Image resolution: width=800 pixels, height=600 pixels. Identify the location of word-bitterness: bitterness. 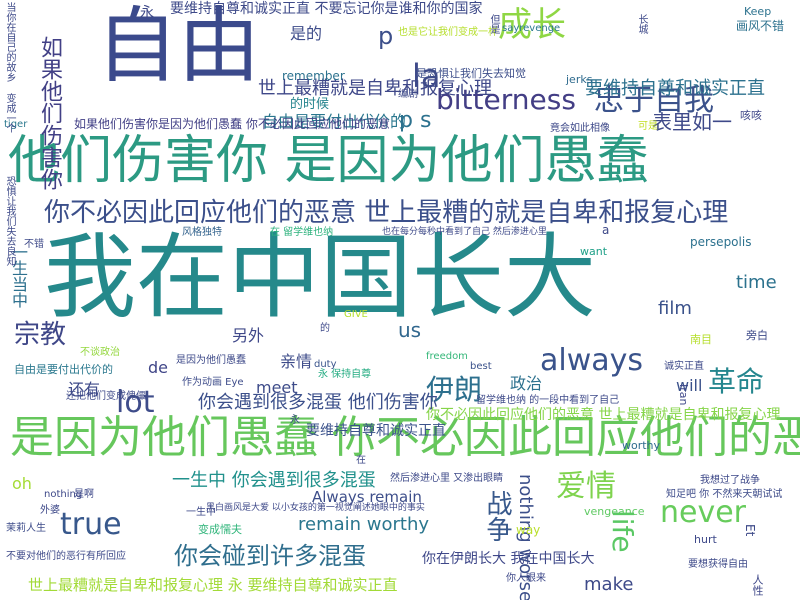
(506, 99).